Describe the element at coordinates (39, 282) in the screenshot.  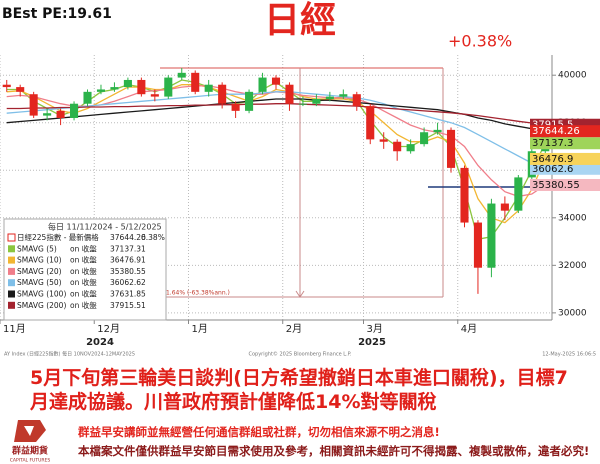
I see `legend-label: SMAVG (50)` at that location.